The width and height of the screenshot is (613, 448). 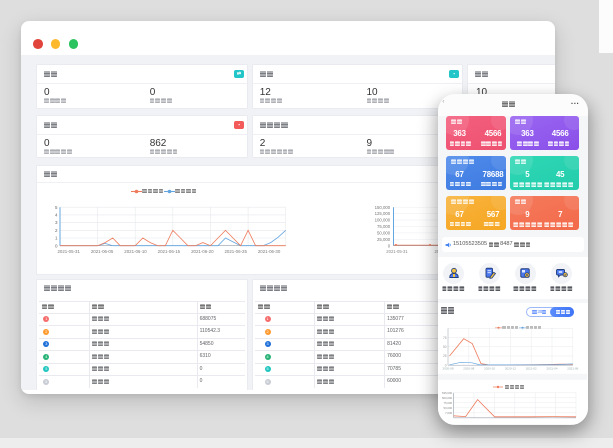 I want to click on svg-text: 2021-06-25, so click(x=235, y=251).